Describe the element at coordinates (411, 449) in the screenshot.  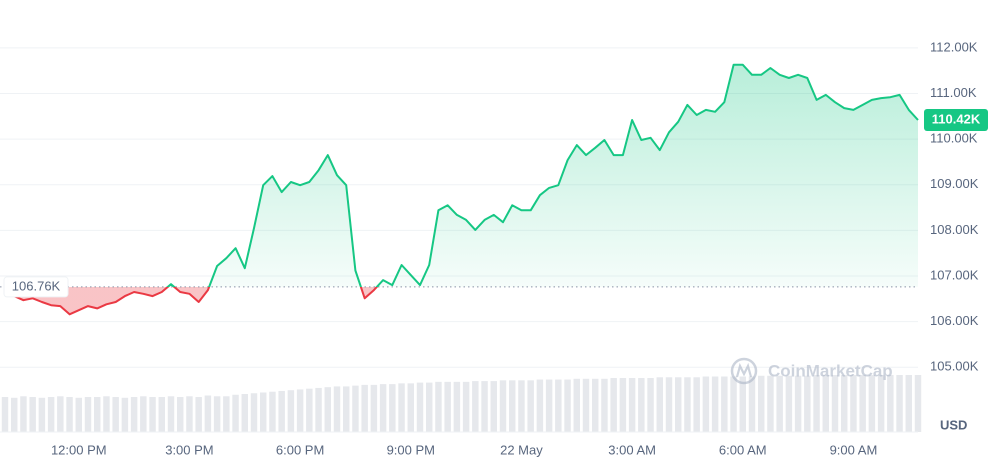
I see `x-tick-label: 9:00 PM` at that location.